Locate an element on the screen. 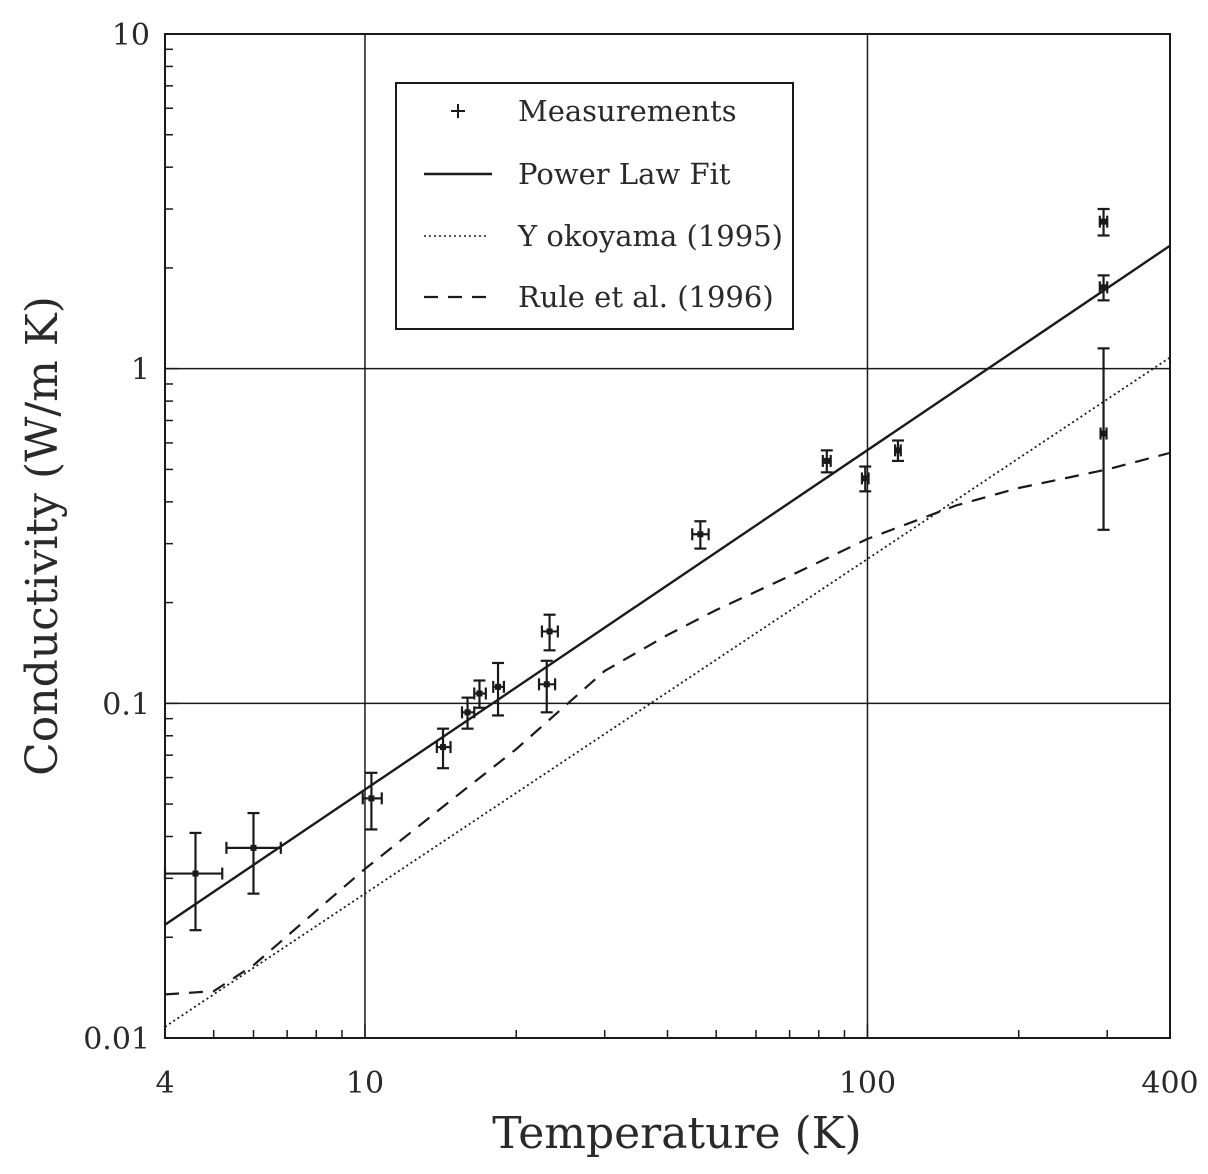 The width and height of the screenshot is (1208, 1174). legend-item-measurements: Measurements is located at coordinates (594, 111).